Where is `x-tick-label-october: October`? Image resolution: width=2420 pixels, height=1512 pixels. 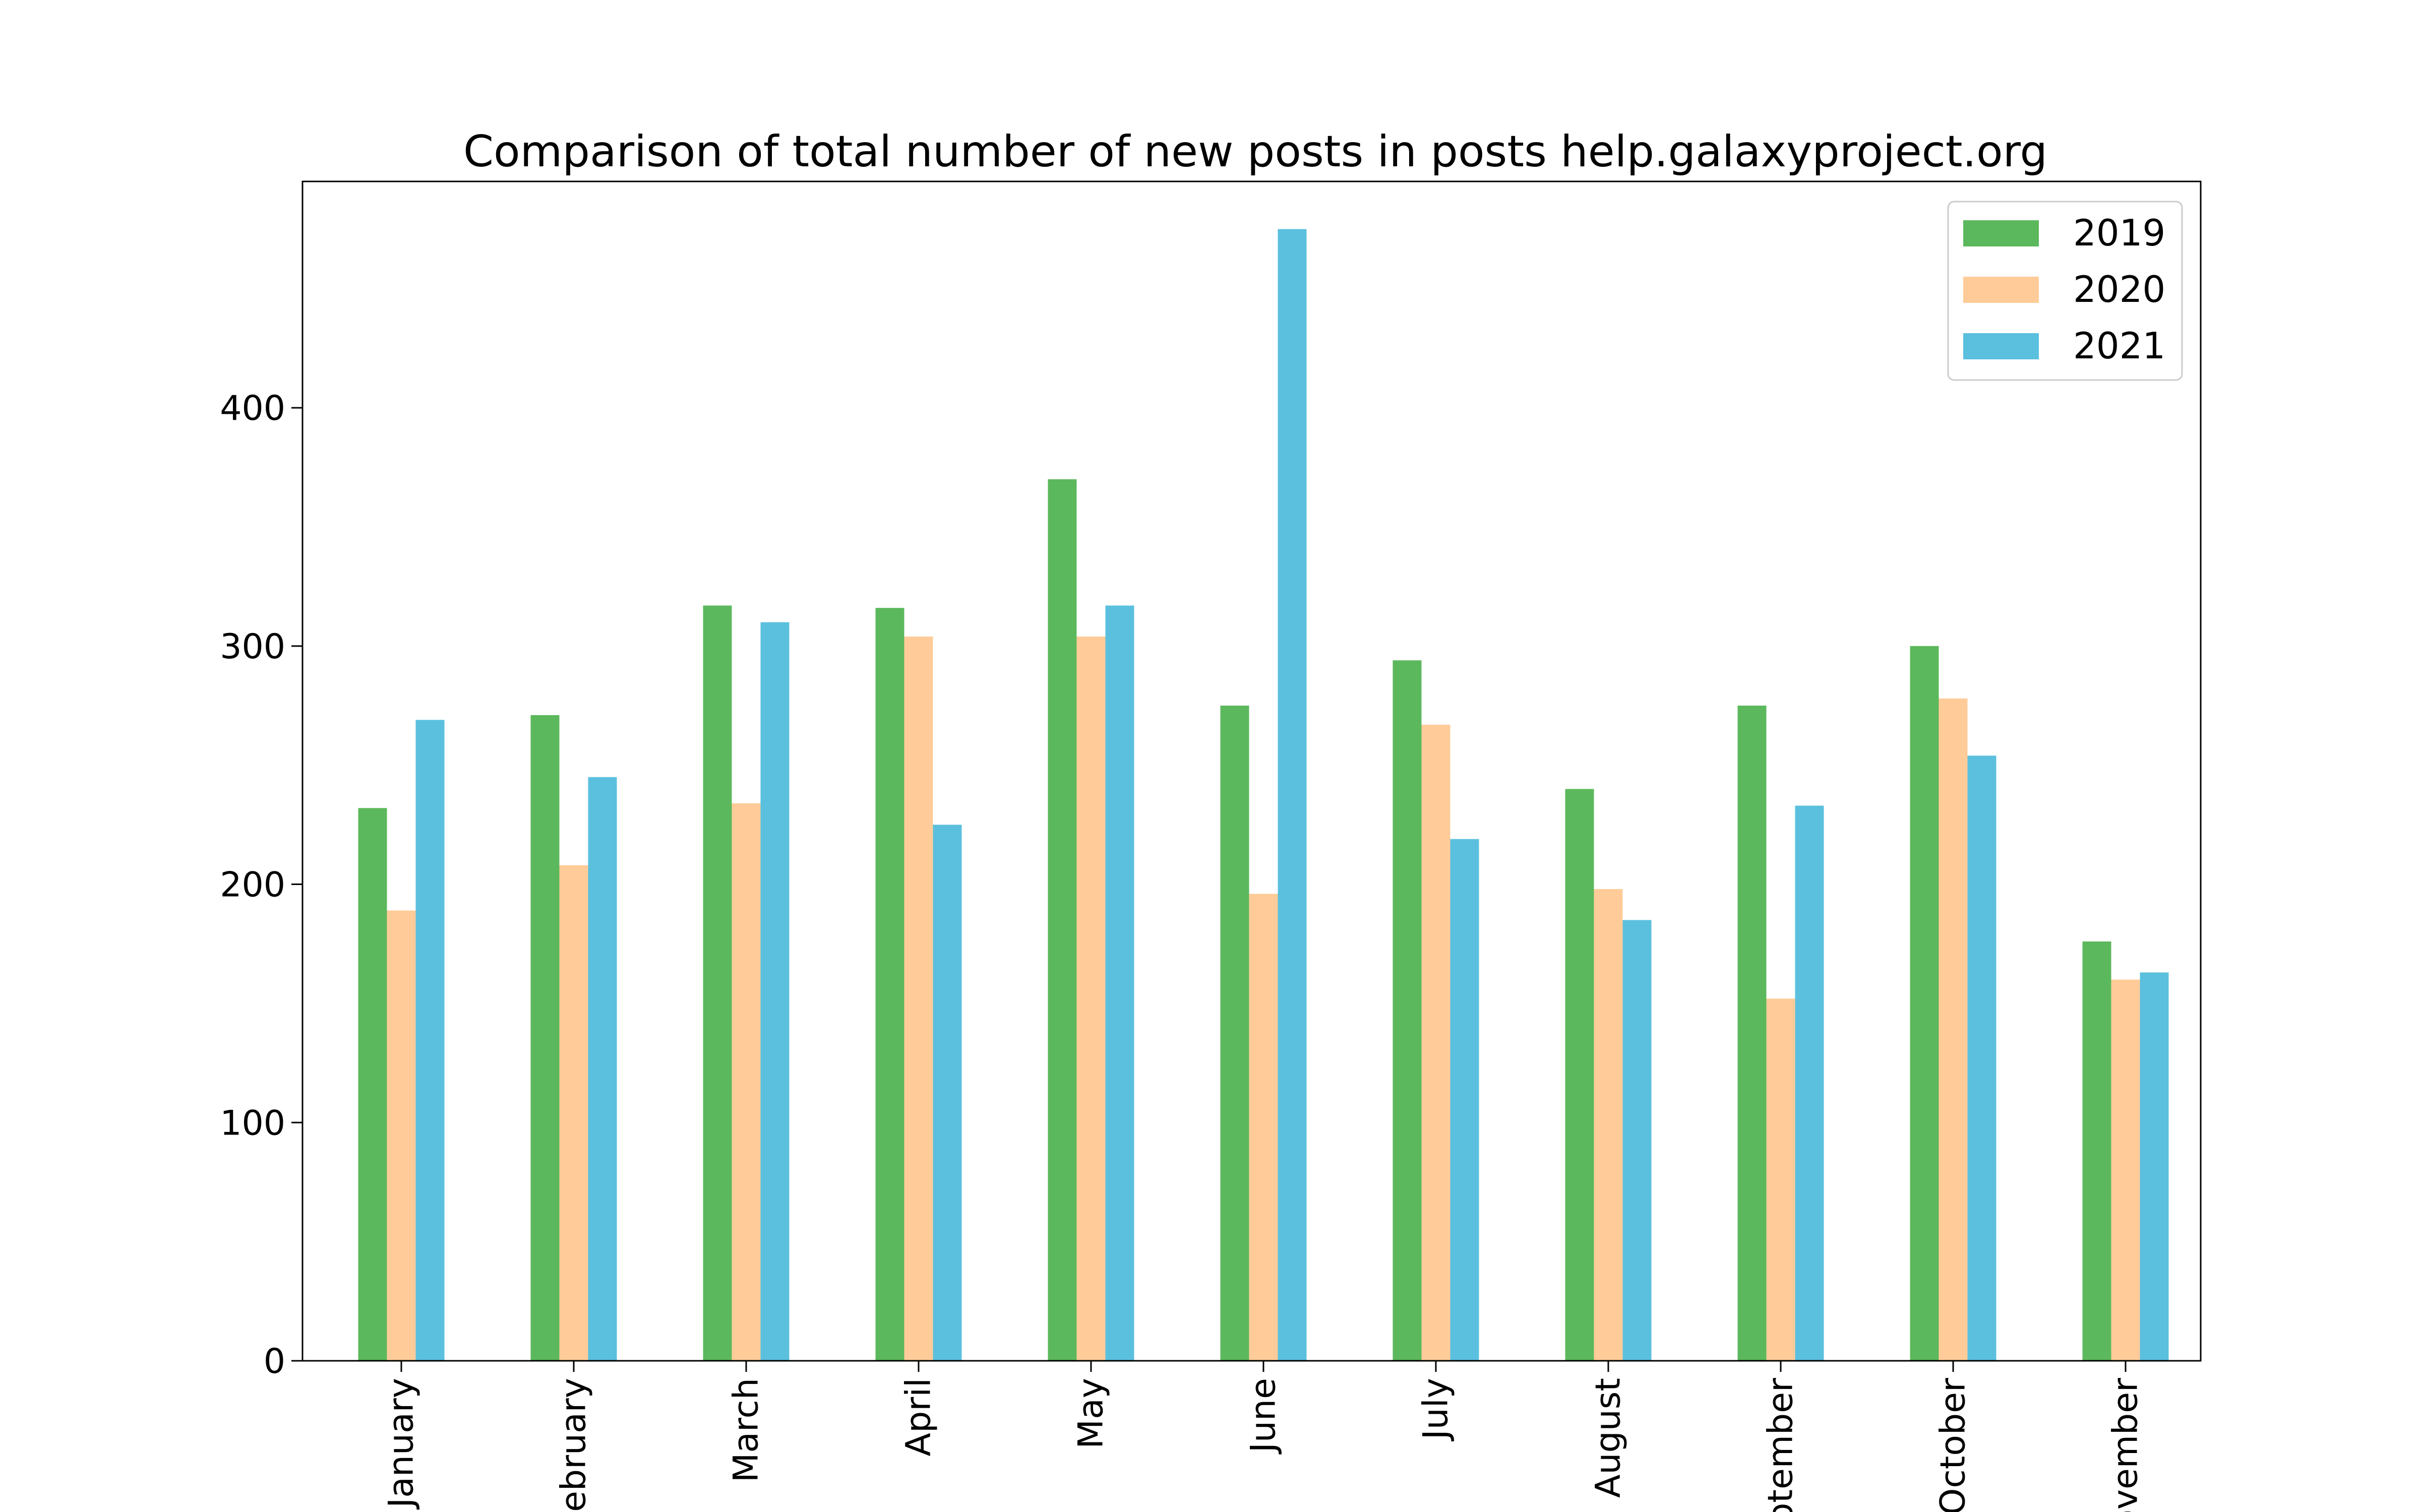
x-tick-label-october: October is located at coordinates (1953, 1445).